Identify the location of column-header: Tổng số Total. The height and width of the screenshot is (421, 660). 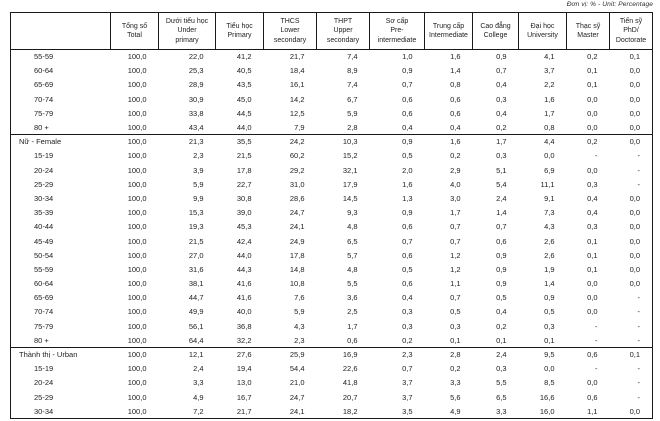
(134, 31).